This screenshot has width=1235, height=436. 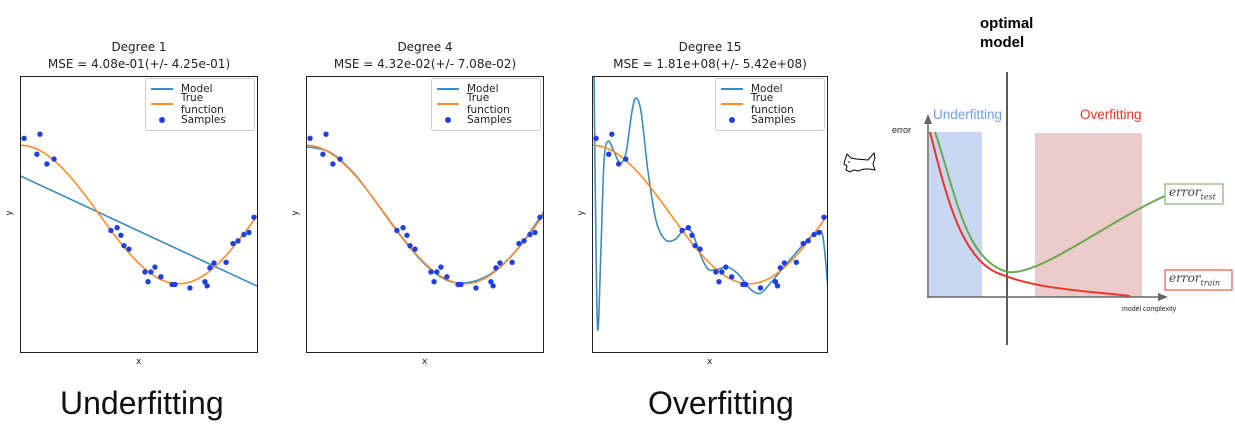 I want to click on underfitting-label: Underfitting, so click(x=968, y=114).